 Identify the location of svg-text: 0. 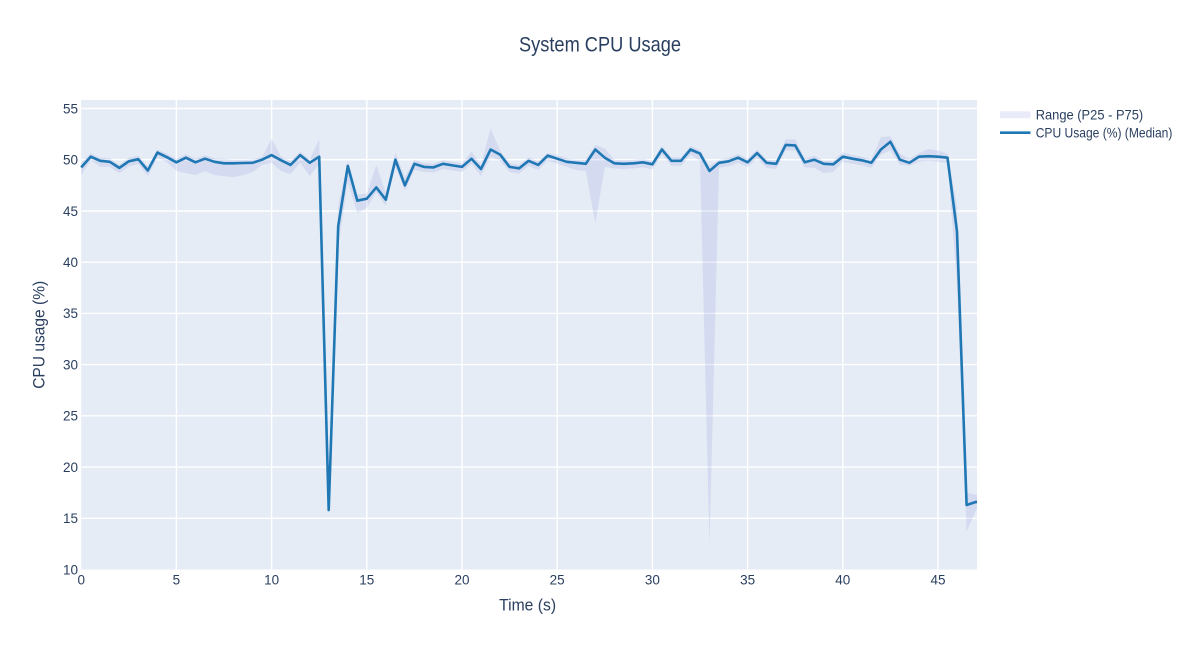
(81, 580).